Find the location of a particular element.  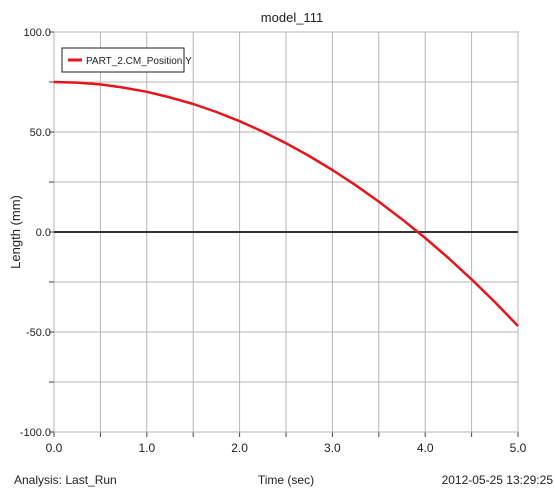

legend: PART_2.CM_Position.Y is located at coordinates (126, 60).